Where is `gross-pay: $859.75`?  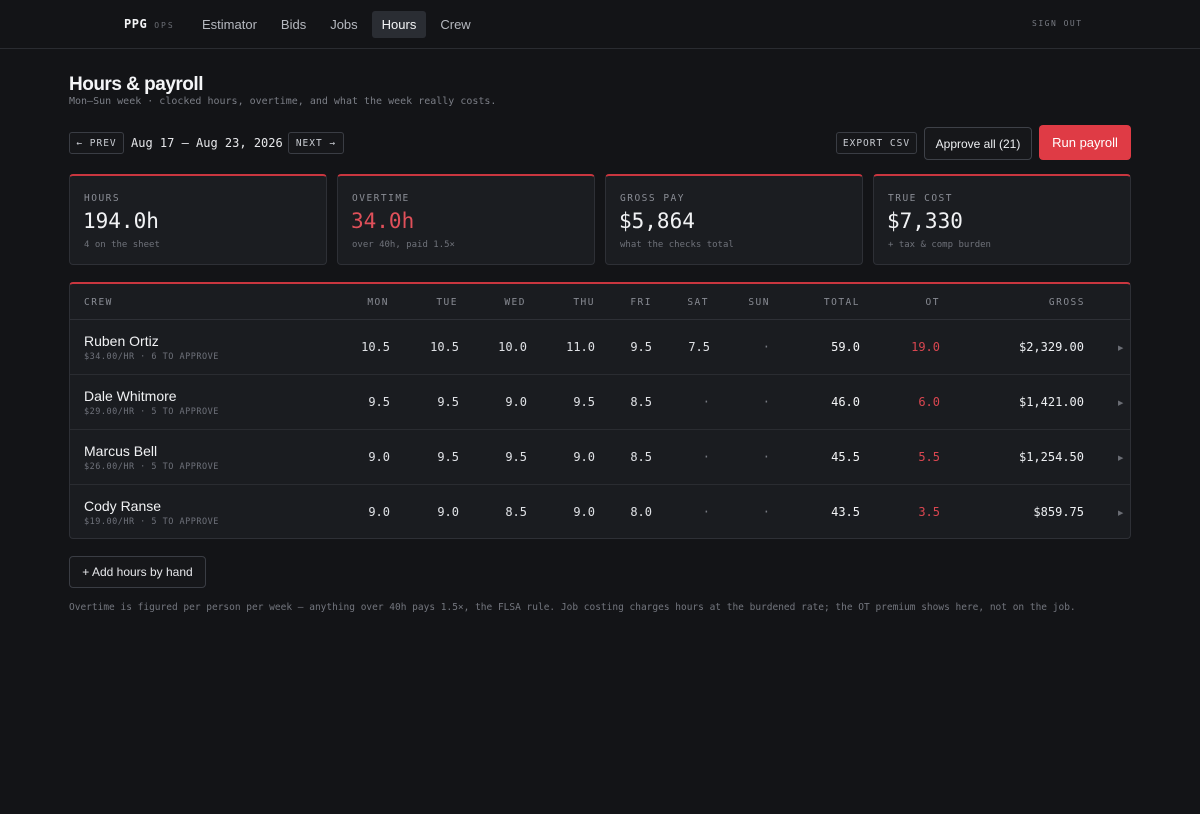
gross-pay: $859.75 is located at coordinates (1058, 512).